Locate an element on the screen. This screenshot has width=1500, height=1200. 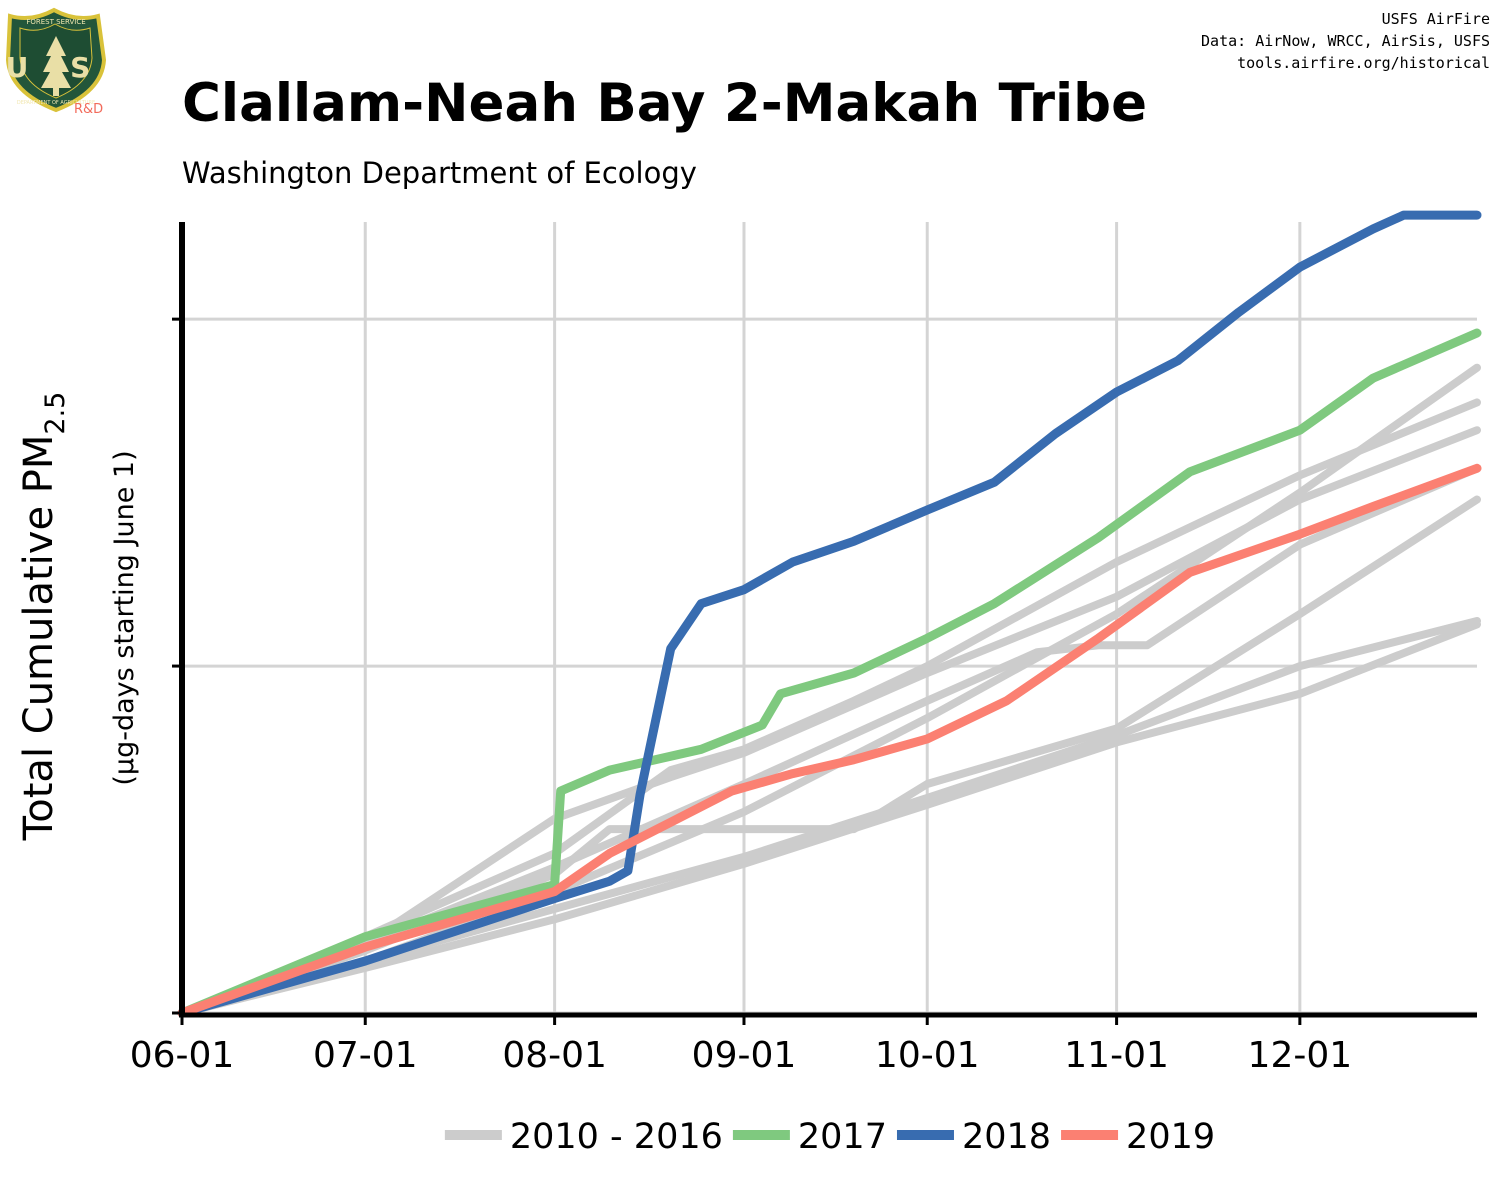
x-tick-labels: 06-01 07-01 08-01 09-01 10-01 11-01 12-01 is located at coordinates (741, 1055).